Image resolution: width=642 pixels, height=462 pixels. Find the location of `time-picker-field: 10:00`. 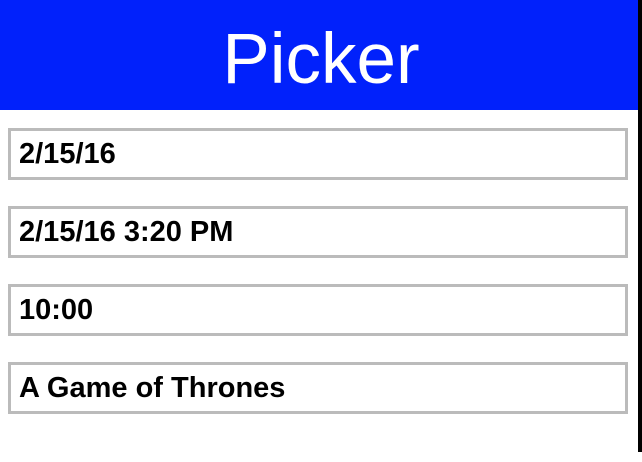

time-picker-field: 10:00 is located at coordinates (318, 310).